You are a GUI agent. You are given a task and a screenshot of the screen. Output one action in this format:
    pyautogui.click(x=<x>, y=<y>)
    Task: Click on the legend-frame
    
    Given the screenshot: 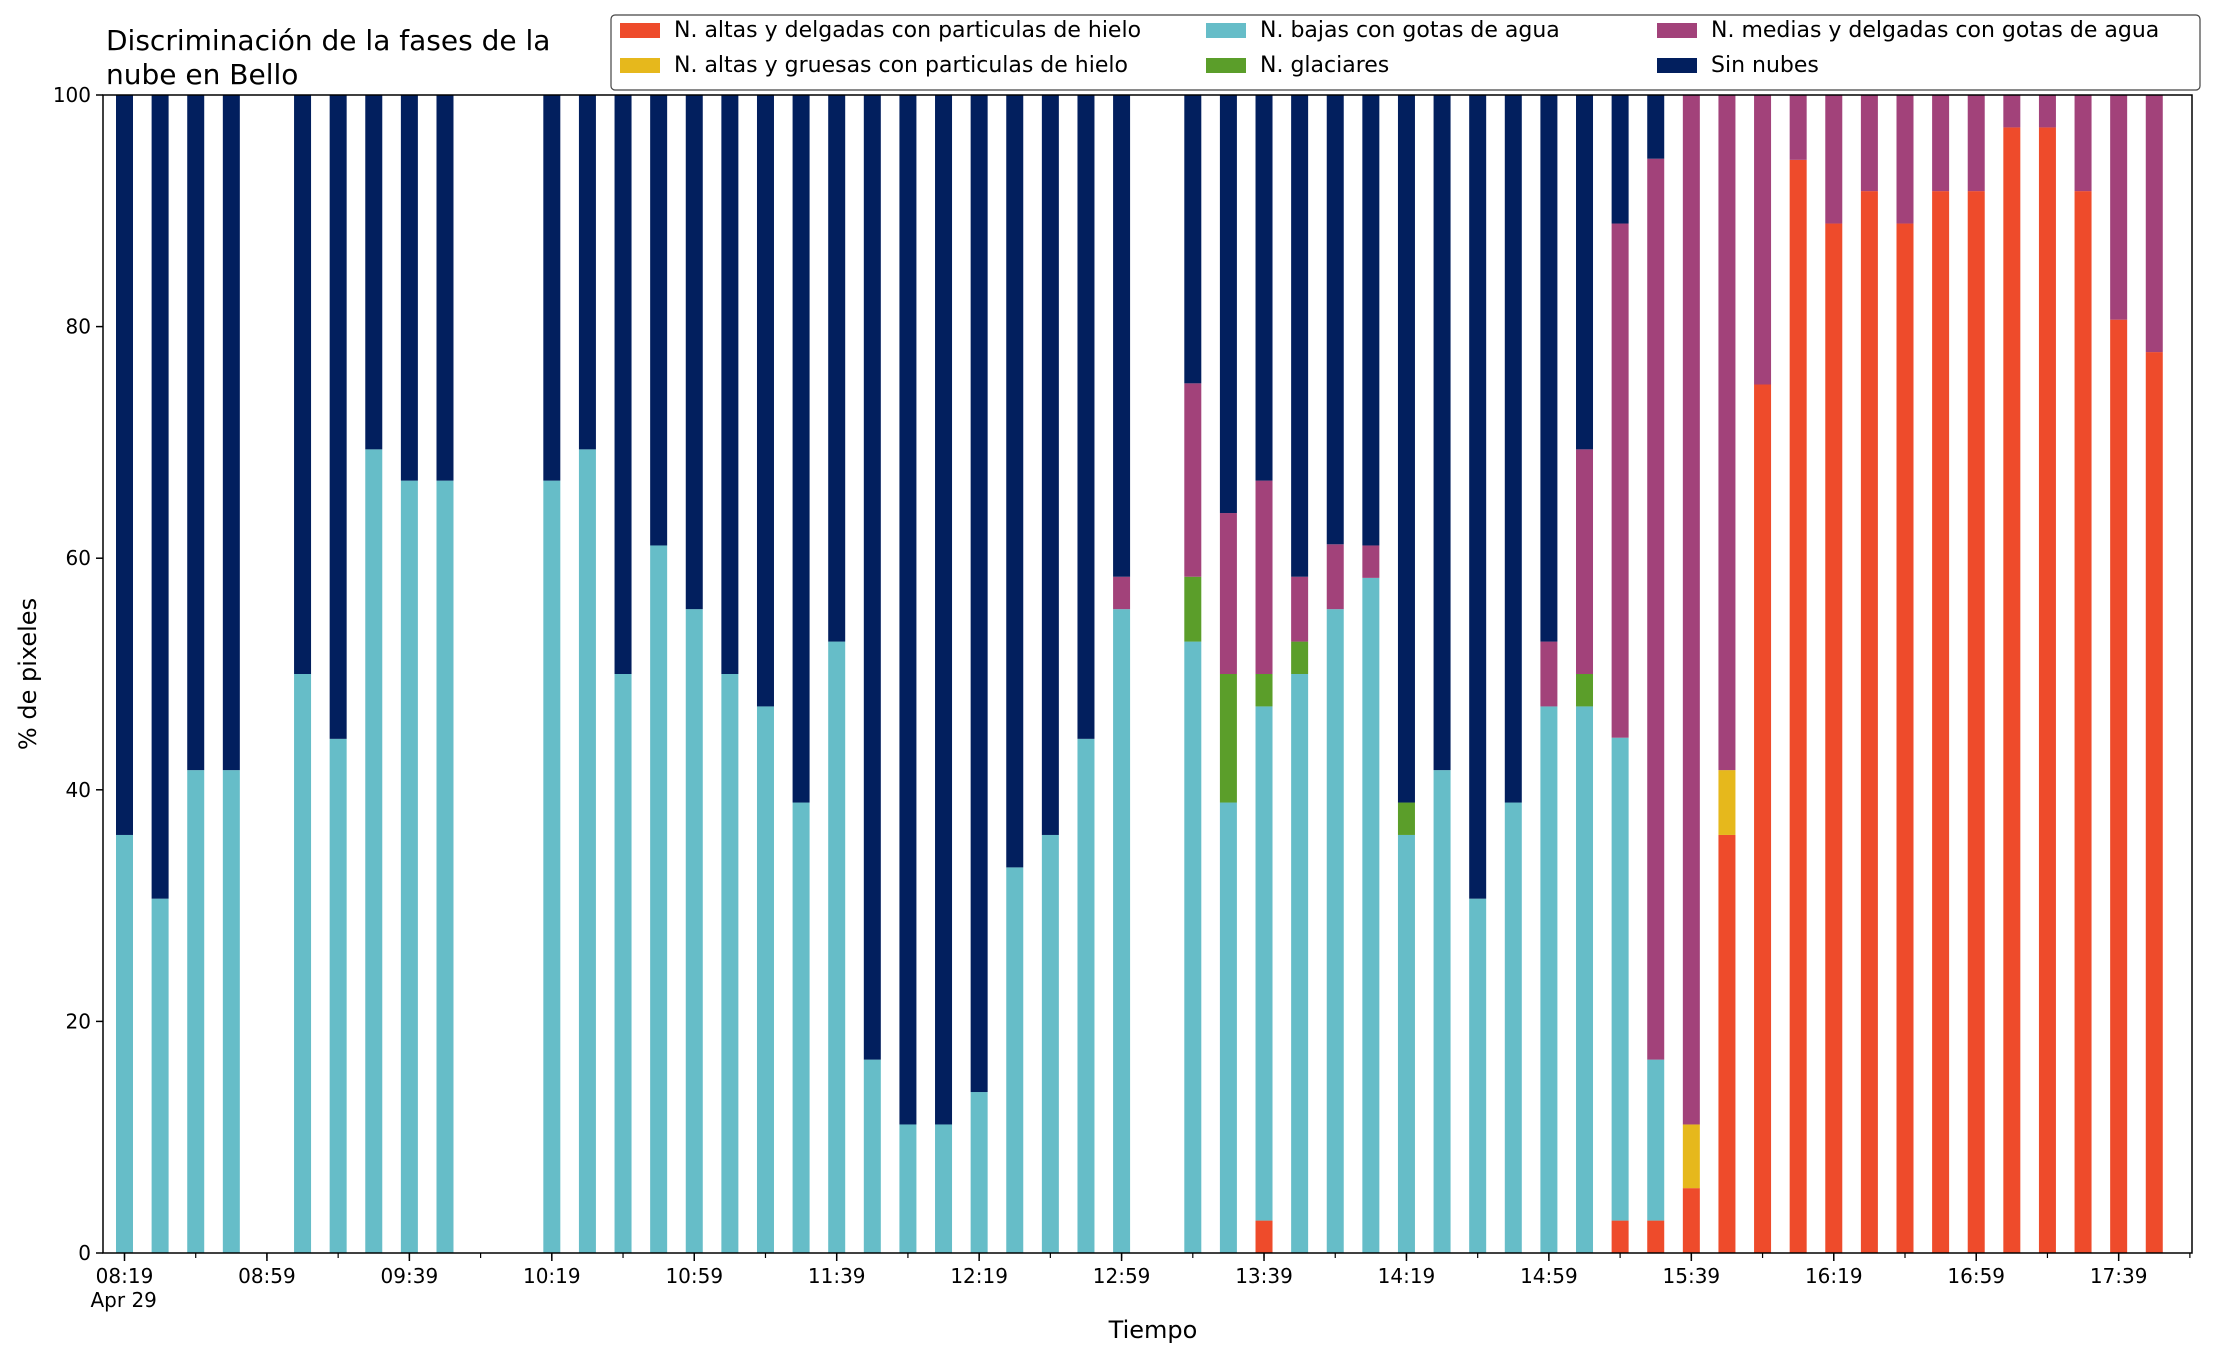 What is the action you would take?
    pyautogui.click(x=1405, y=52)
    